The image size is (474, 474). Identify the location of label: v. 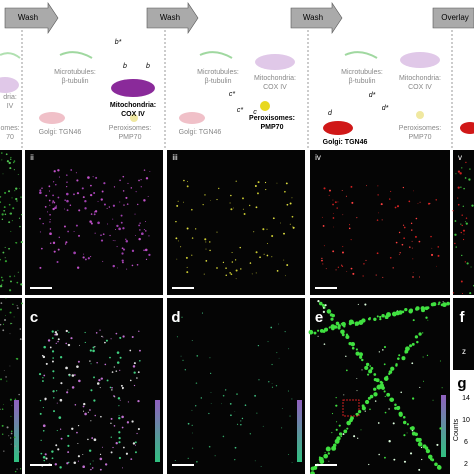
(460, 157).